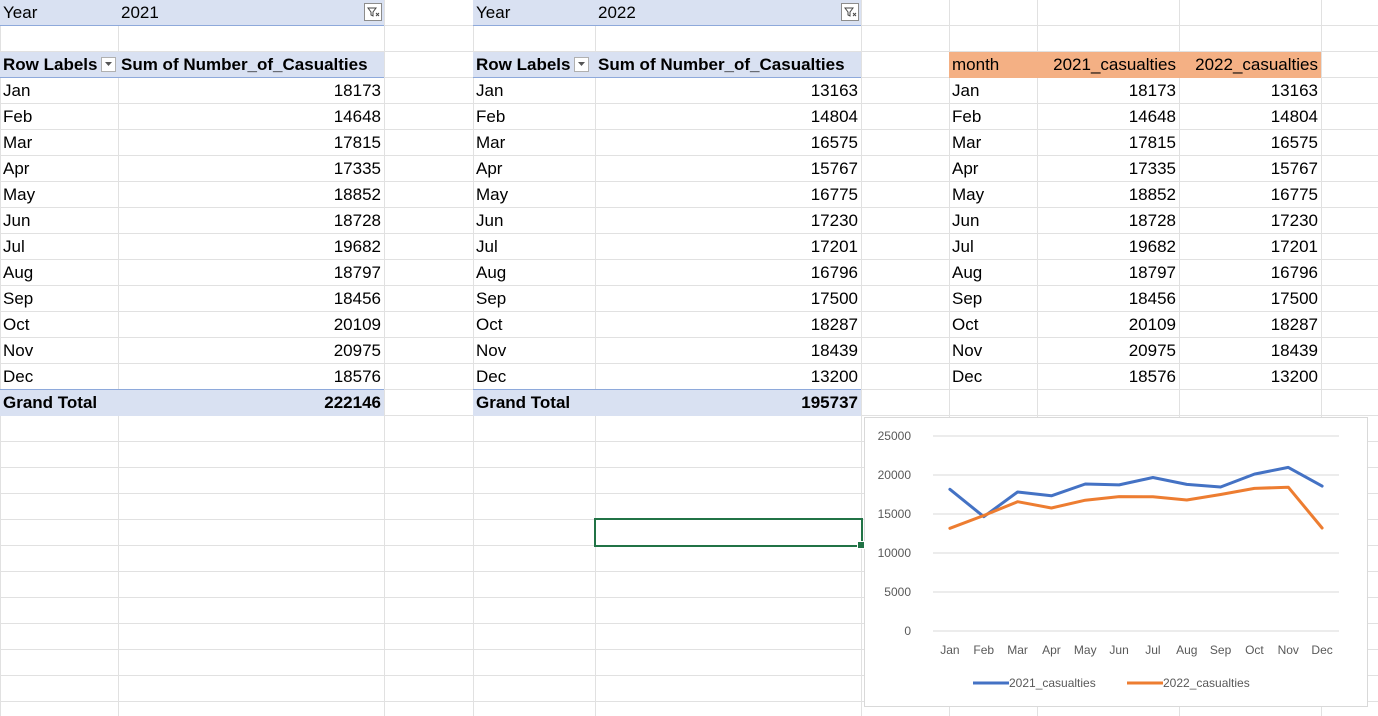 This screenshot has width=1378, height=716. I want to click on active-cell-selection, so click(729, 533).